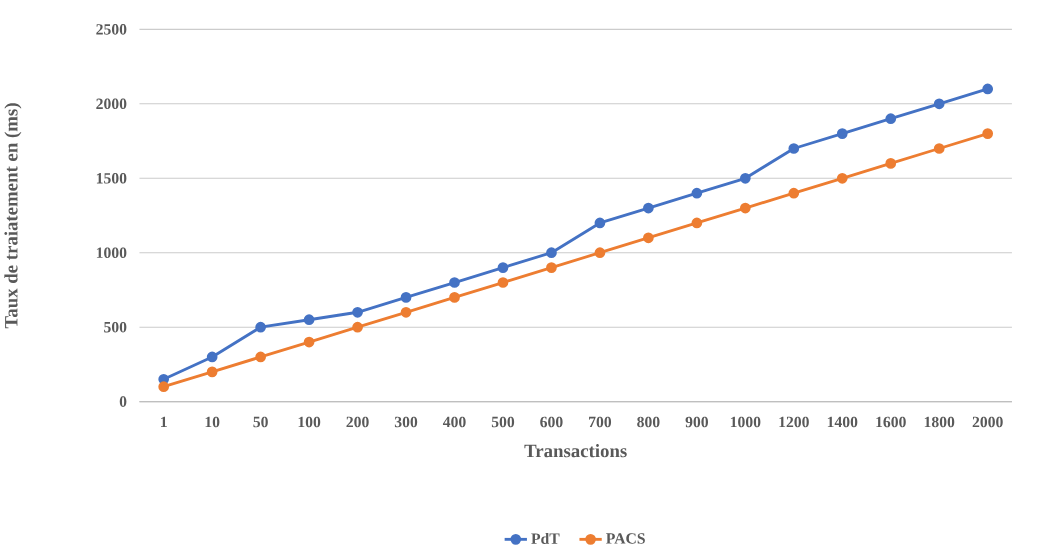 Image resolution: width=1044 pixels, height=559 pixels. What do you see at coordinates (551, 422) in the screenshot?
I see `x-tick-label: 600` at bounding box center [551, 422].